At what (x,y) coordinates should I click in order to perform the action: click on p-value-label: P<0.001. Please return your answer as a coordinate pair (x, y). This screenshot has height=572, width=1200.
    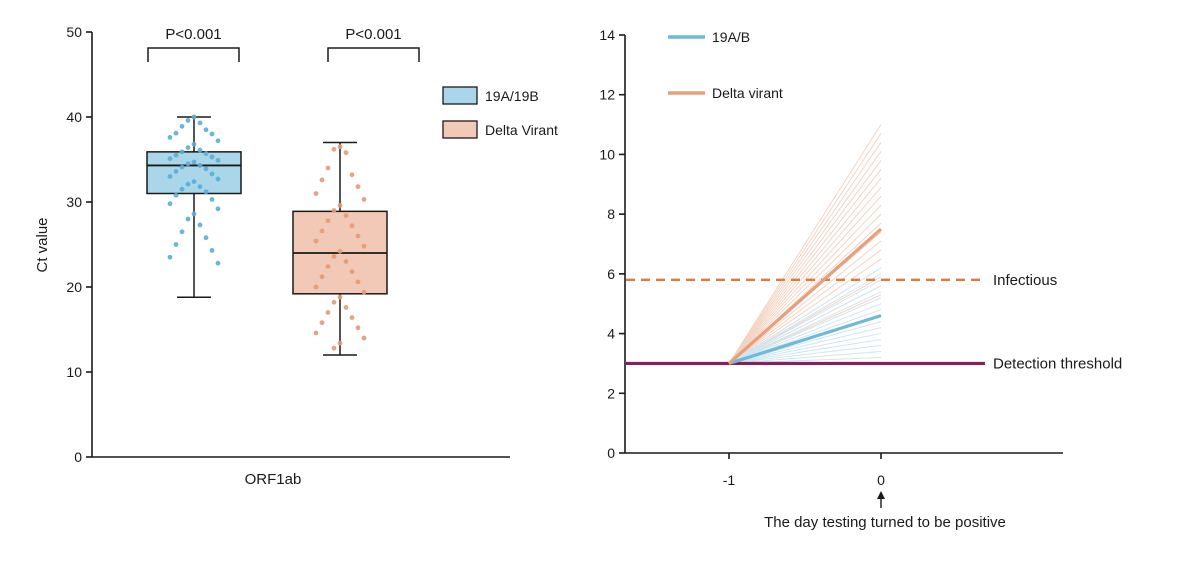
    Looking at the image, I should click on (193, 34).